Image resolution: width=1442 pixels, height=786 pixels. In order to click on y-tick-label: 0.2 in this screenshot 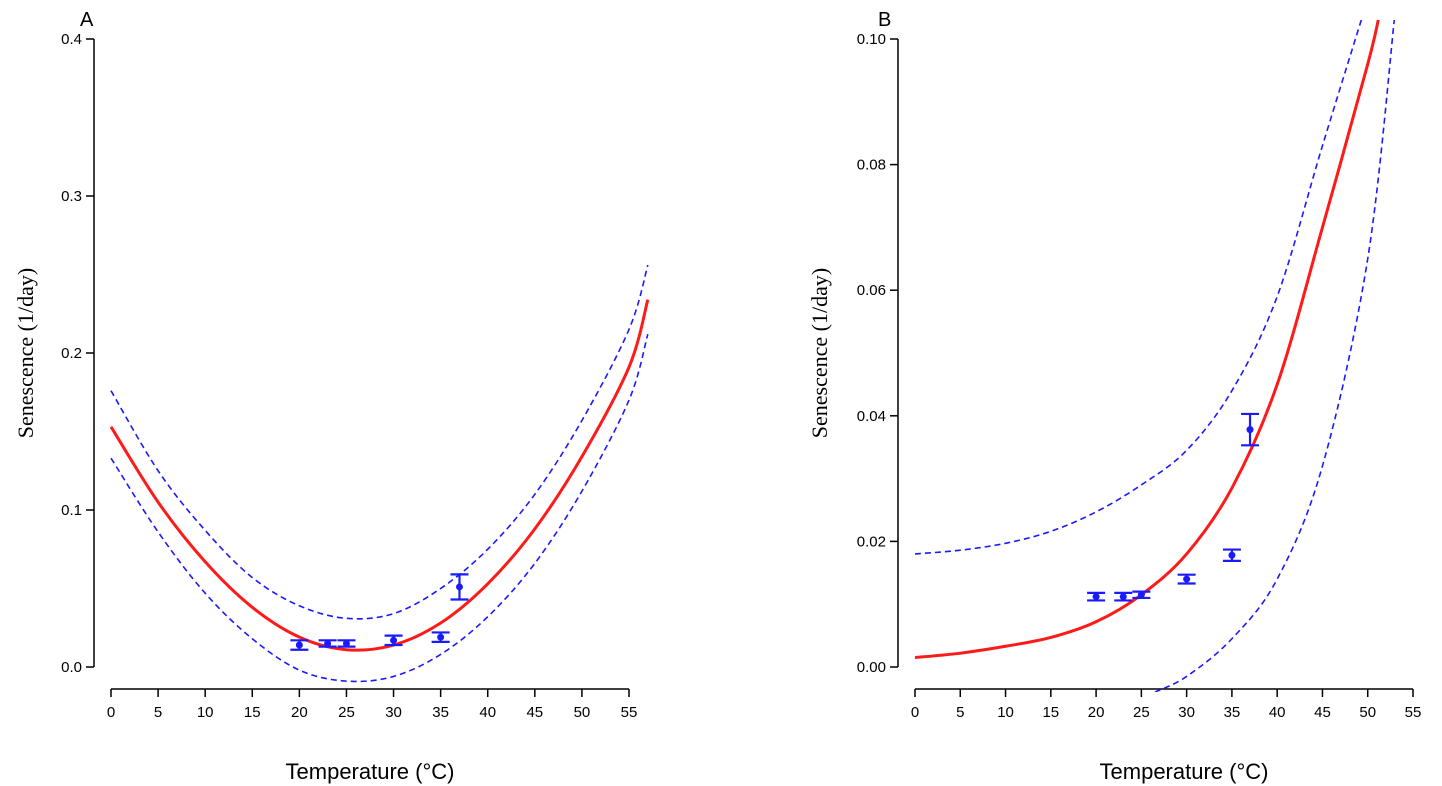, I will do `click(71, 353)`.